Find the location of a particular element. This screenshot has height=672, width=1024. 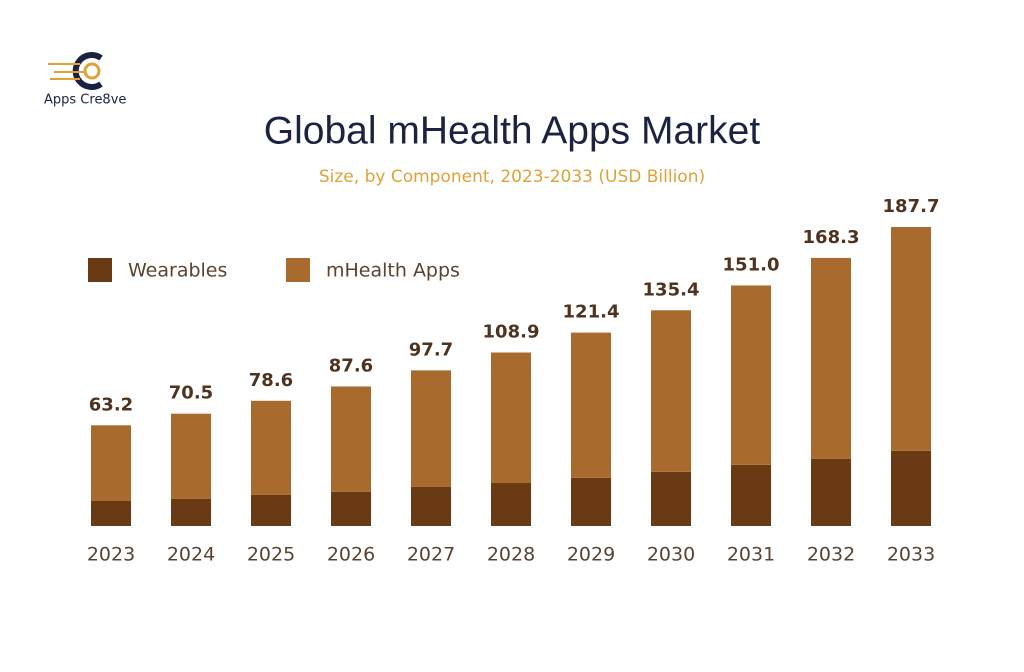

total-label: 108.9 is located at coordinates (511, 332).